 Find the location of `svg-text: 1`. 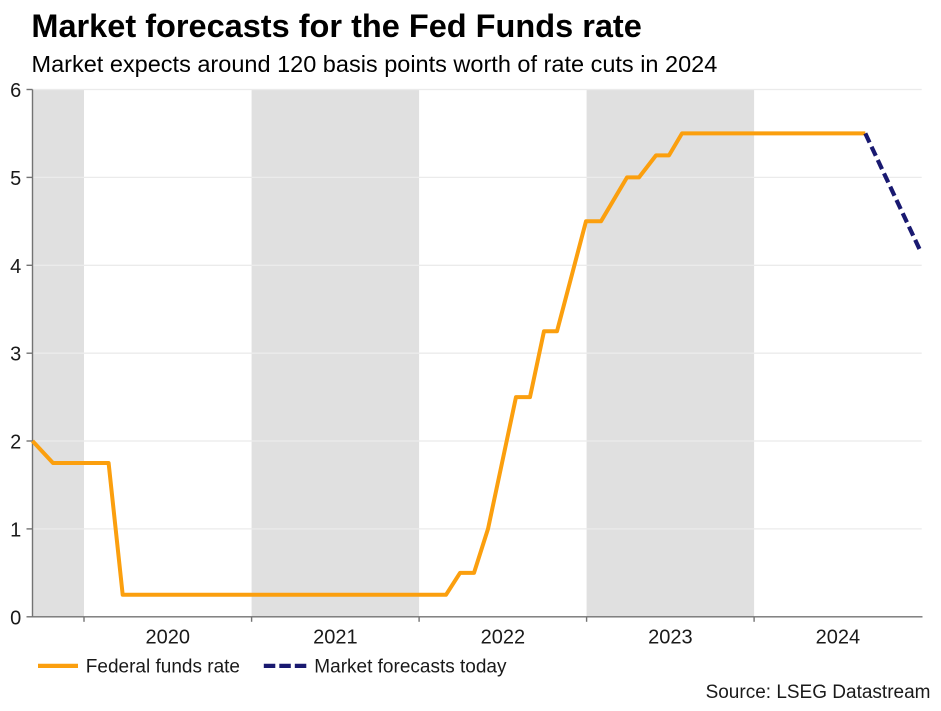

svg-text: 1 is located at coordinates (15, 530).